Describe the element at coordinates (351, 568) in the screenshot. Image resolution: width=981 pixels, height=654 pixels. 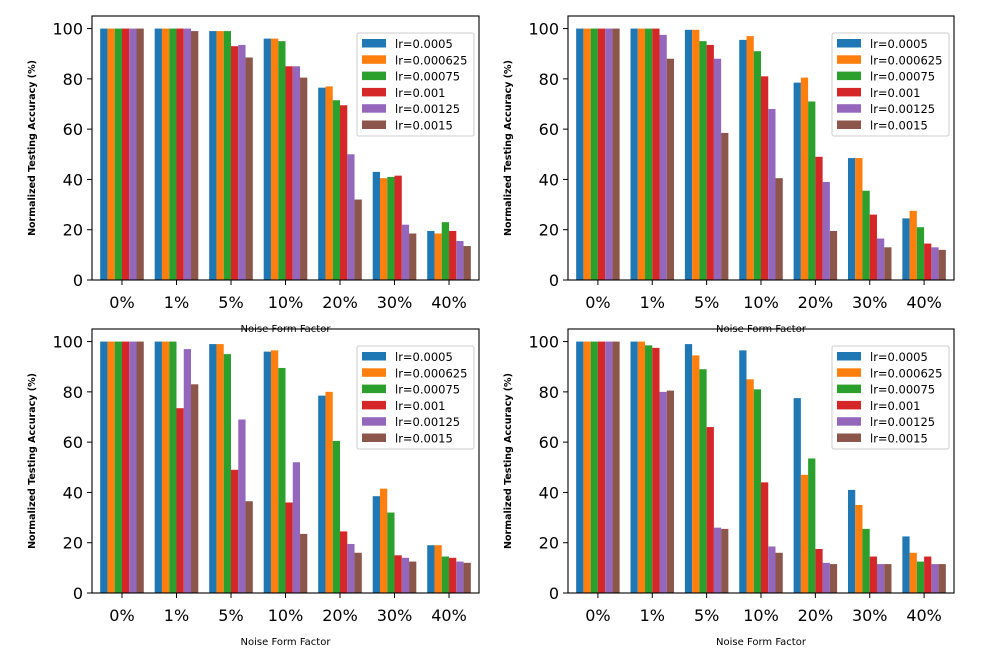
I see `bar-lr=0.00125-20%` at that location.